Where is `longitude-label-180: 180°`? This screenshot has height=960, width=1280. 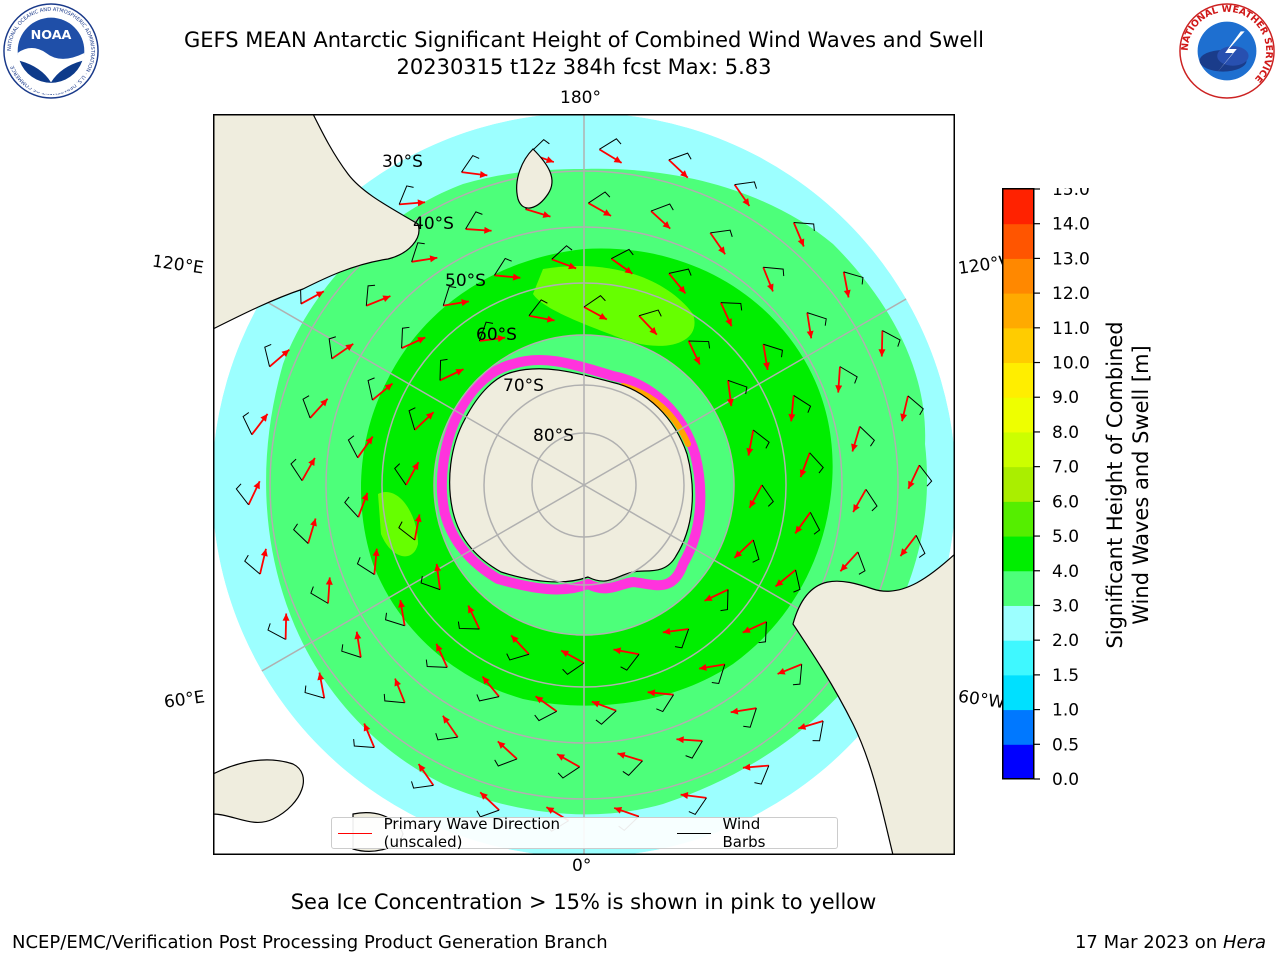
longitude-label-180: 180° is located at coordinates (580, 98).